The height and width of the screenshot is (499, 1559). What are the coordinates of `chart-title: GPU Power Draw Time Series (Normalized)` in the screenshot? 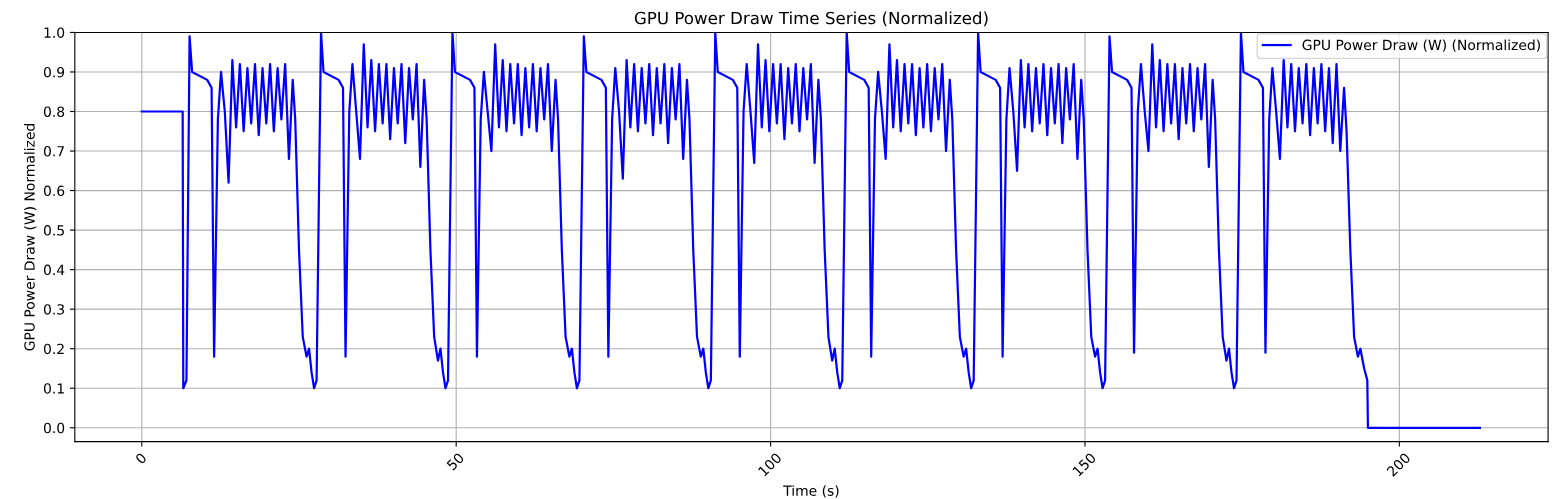 It's located at (811, 19).